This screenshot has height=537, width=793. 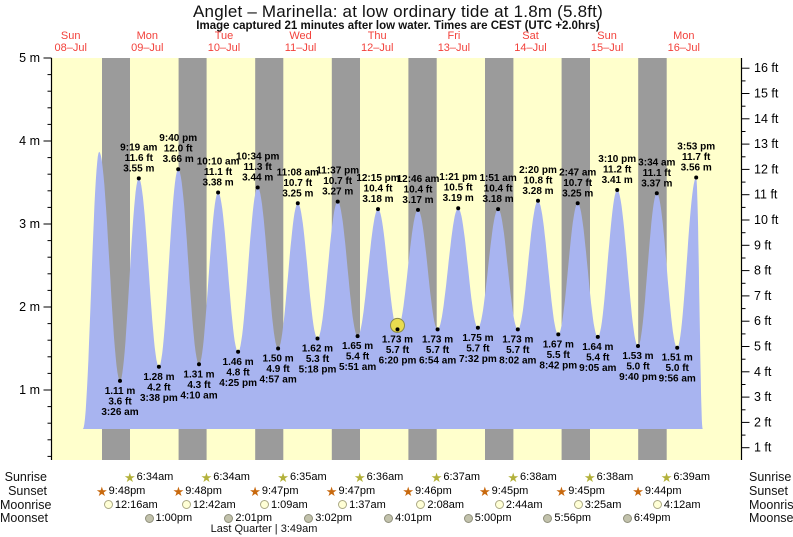 What do you see at coordinates (328, 518) in the screenshot?
I see `moonset-event: 3:02pm` at bounding box center [328, 518].